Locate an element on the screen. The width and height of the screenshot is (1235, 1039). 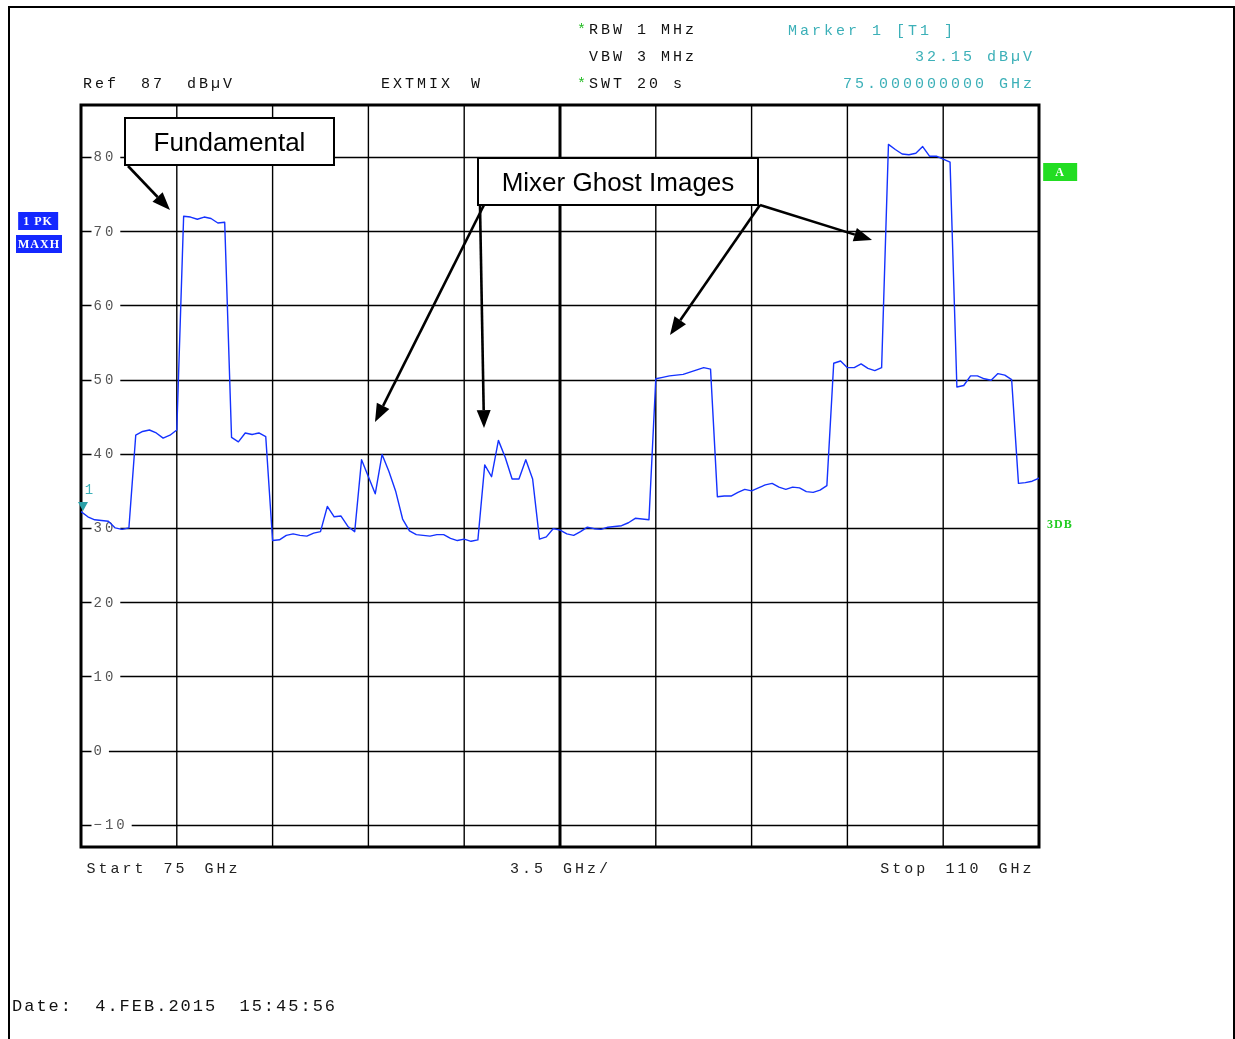
y-tick-label: 70 is located at coordinates (105, 231).